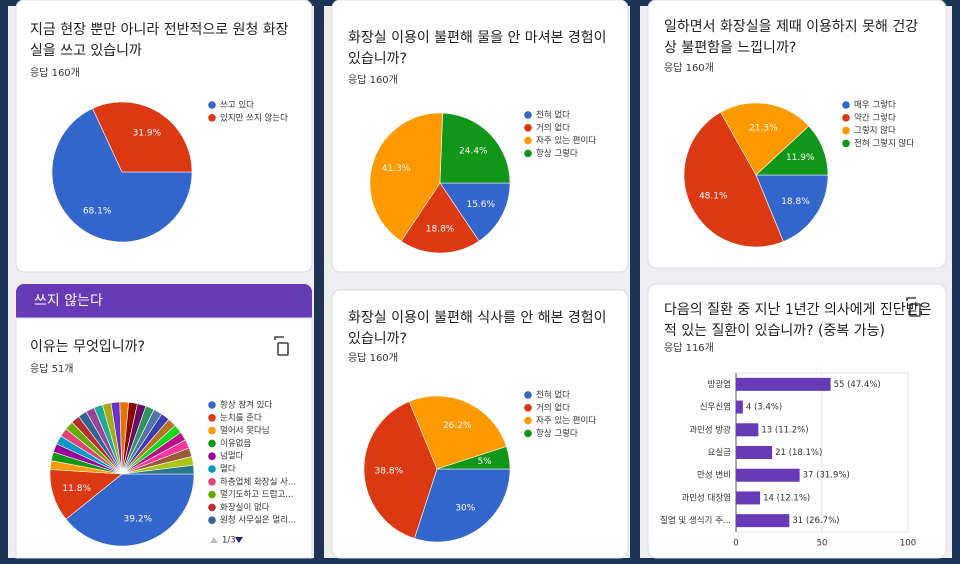 Image resolution: width=960 pixels, height=564 pixels. Describe the element at coordinates (87, 347) in the screenshot. I see `question-title: 이유는 무엇입니까?` at that location.